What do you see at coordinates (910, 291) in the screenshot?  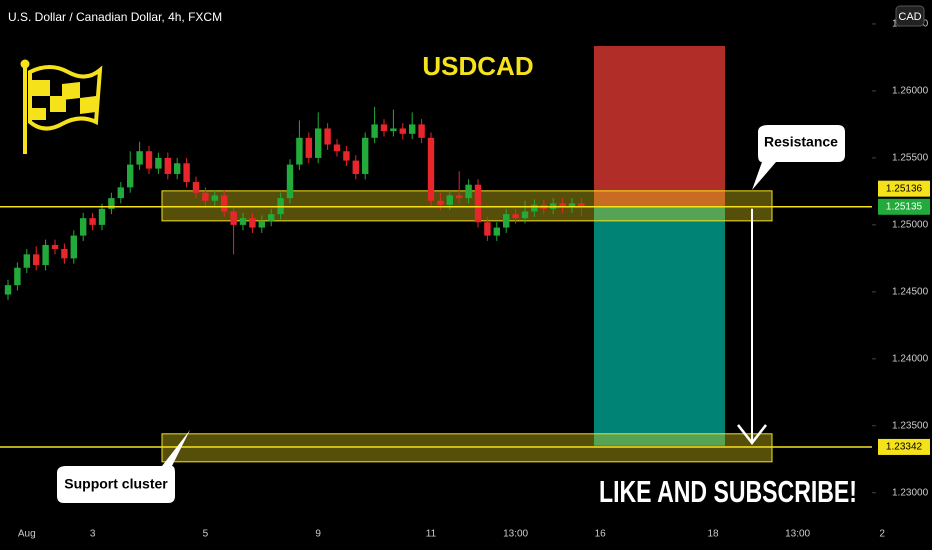 I see `y-tick-label: 1.24500` at bounding box center [910, 291].